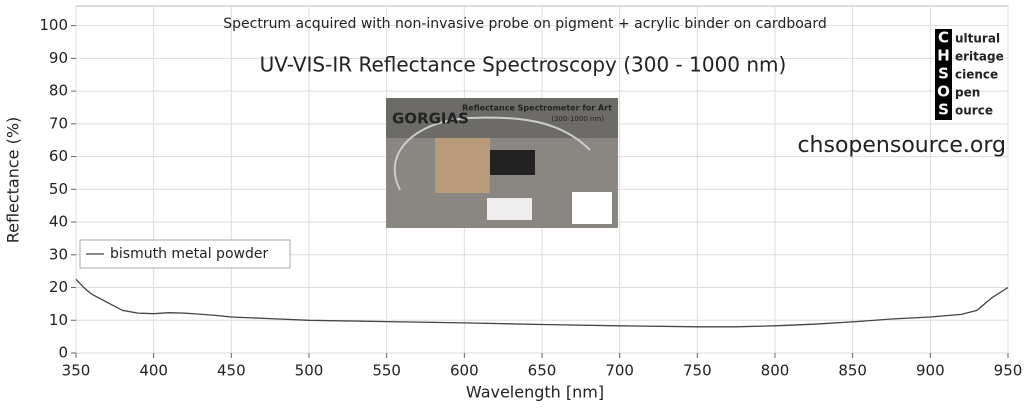 Image resolution: width=1024 pixels, height=415 pixels. Describe the element at coordinates (462, 165) in the screenshot. I see `device` at that location.